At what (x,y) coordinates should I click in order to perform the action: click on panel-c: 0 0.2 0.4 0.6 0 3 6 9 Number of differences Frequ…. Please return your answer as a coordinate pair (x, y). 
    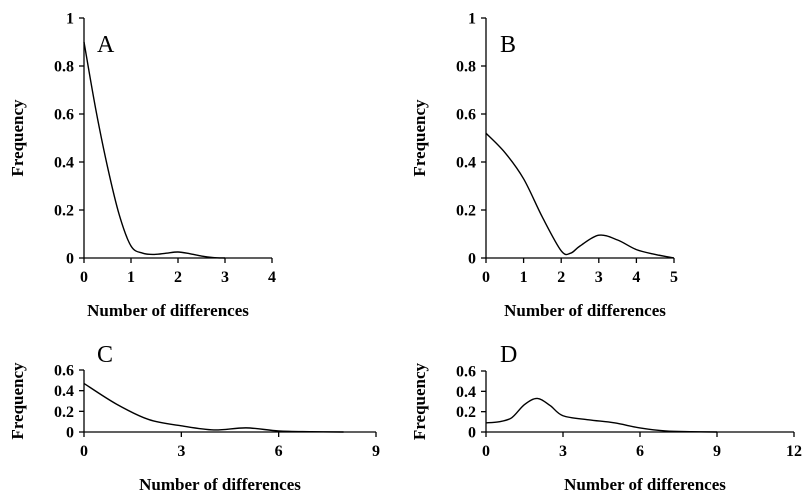
    Looking at the image, I should click on (194, 418).